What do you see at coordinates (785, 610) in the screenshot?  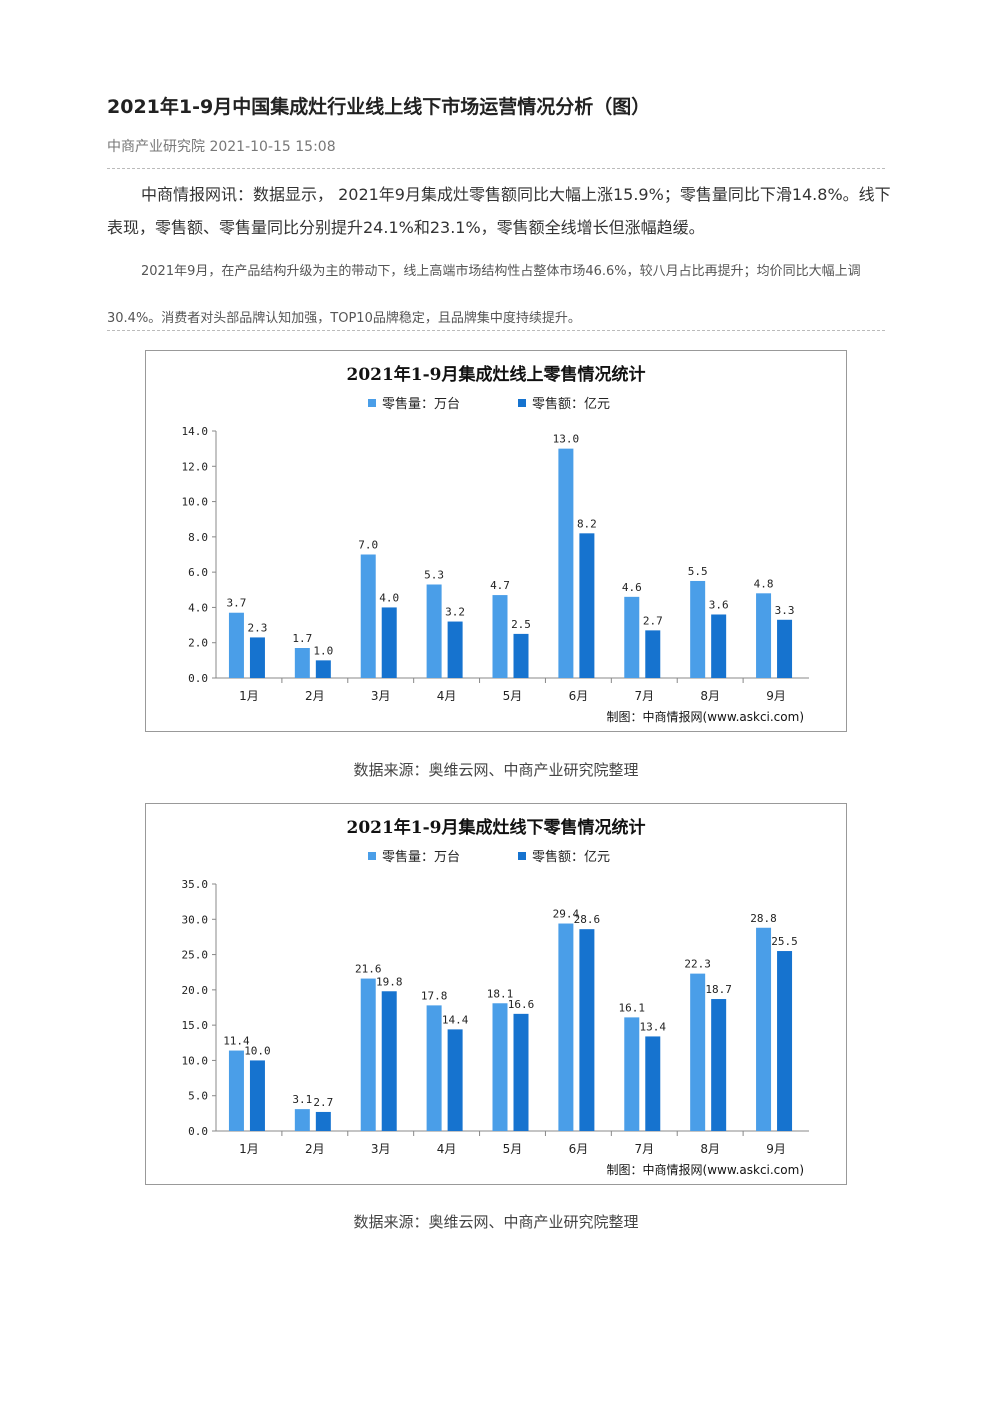 I see `data-label: 3.3` at bounding box center [785, 610].